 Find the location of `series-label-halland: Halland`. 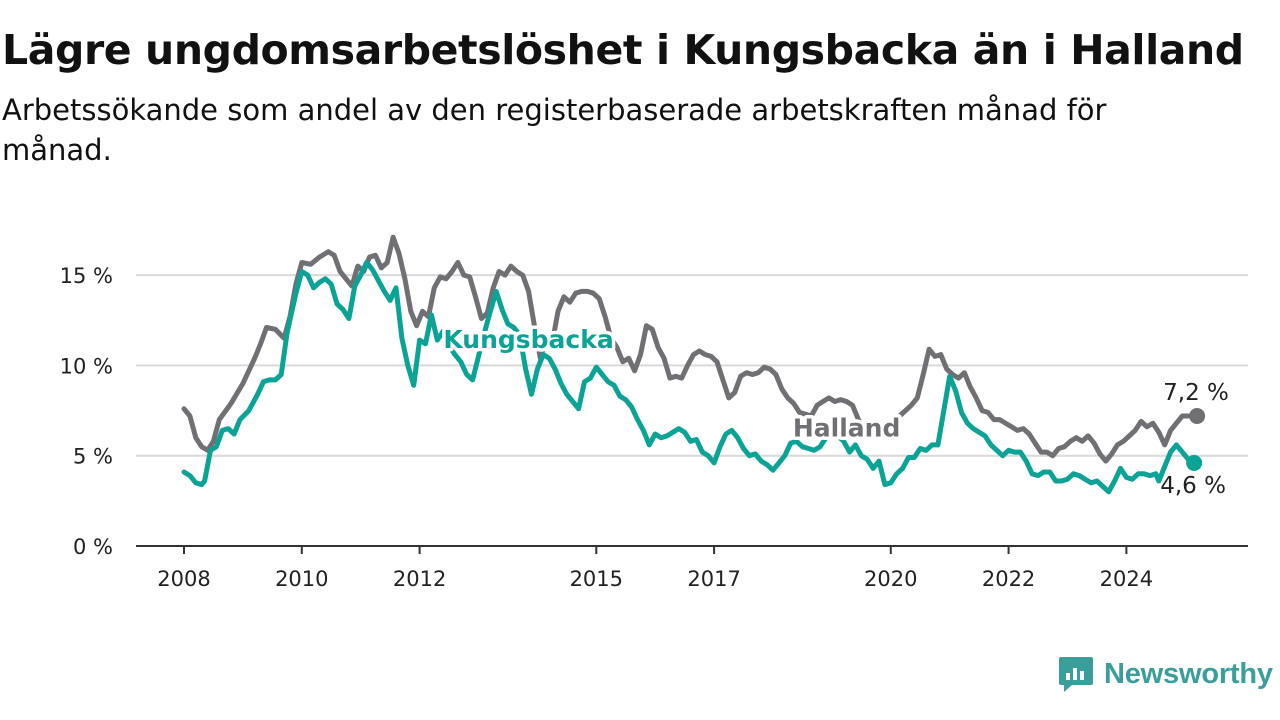

series-label-halland: Halland is located at coordinates (847, 428).